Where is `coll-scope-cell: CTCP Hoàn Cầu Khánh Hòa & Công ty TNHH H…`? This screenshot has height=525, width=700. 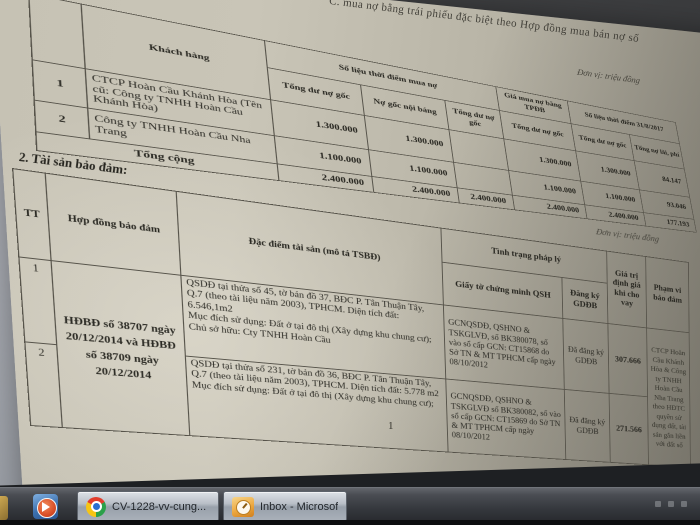 coll-scope-cell: CTCP Hoàn Cầu Khánh Hòa & Công ty TNHH H… is located at coordinates (668, 397).